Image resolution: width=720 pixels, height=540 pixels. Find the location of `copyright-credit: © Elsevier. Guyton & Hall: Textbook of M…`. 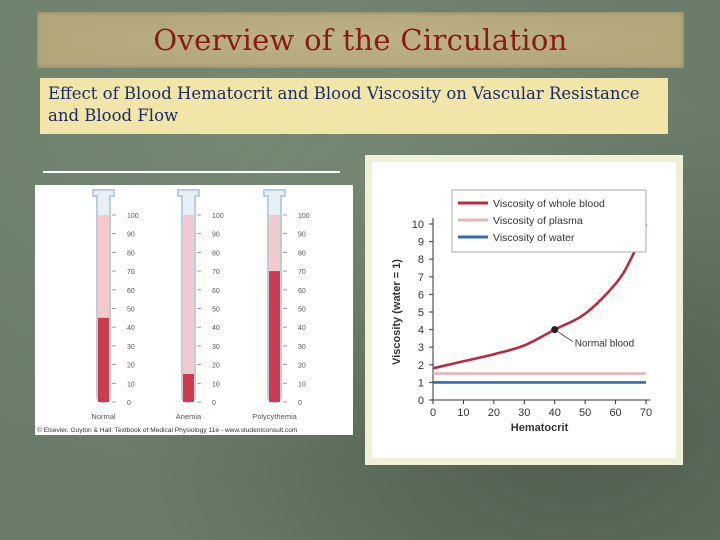

copyright-credit: © Elsevier. Guyton & Hall: Textbook of M… is located at coordinates (167, 430).